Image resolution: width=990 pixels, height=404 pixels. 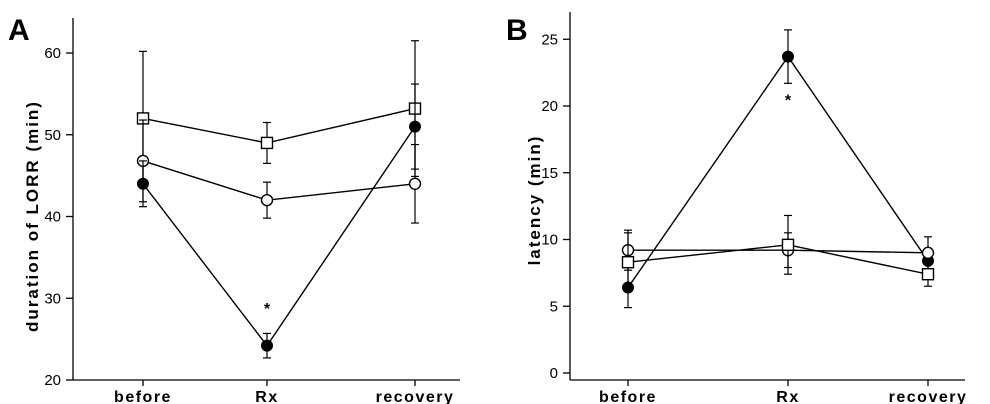 What do you see at coordinates (788, 100) in the screenshot?
I see `panel-b-significance-marker: *` at bounding box center [788, 100].